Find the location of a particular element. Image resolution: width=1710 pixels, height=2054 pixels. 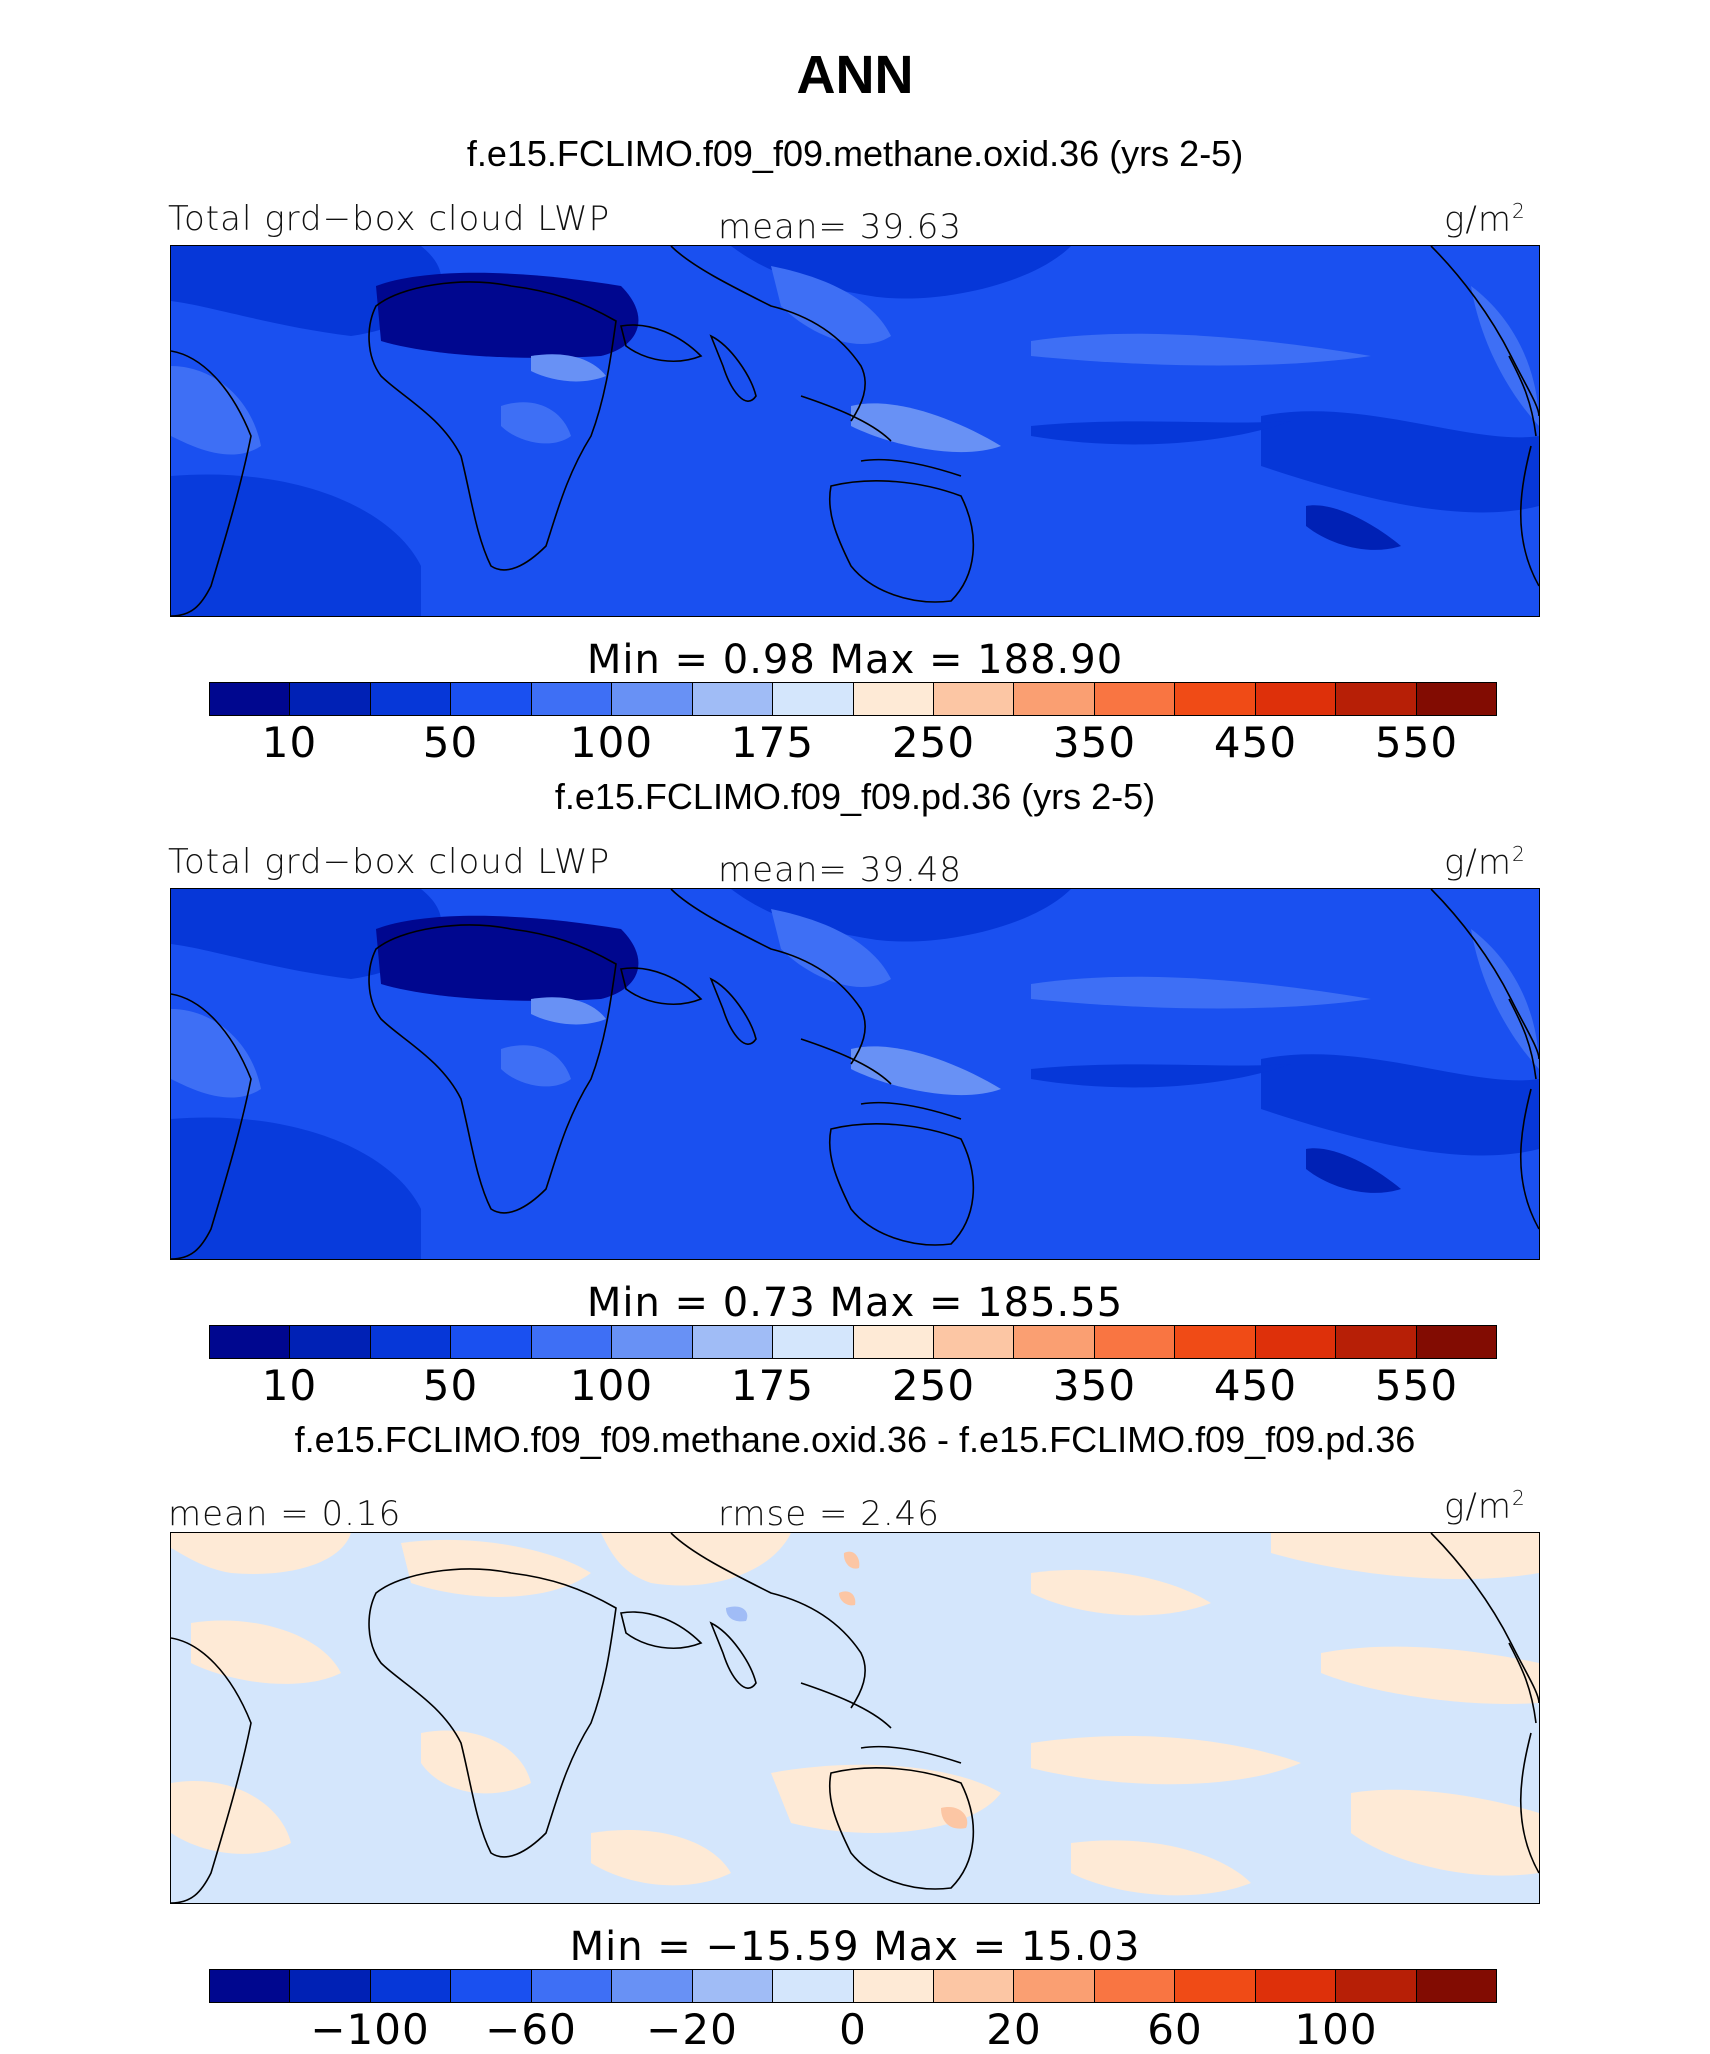

panel-1-map-field is located at coordinates (855, 431).